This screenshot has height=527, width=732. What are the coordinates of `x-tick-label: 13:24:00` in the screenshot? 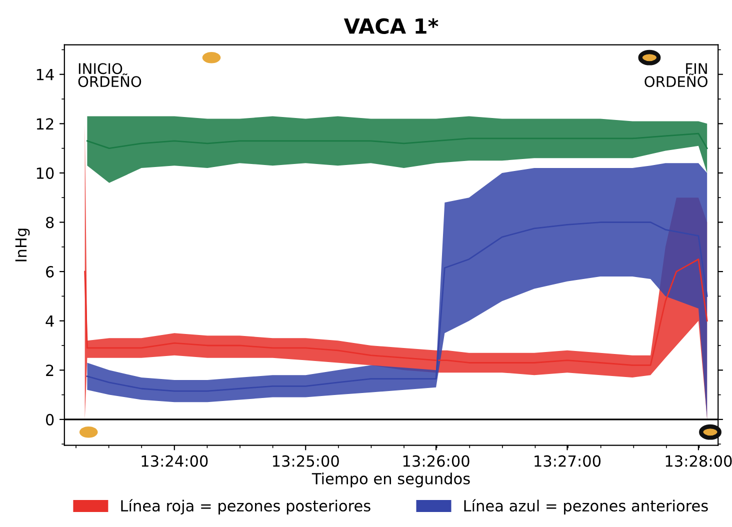 It's located at (175, 461).